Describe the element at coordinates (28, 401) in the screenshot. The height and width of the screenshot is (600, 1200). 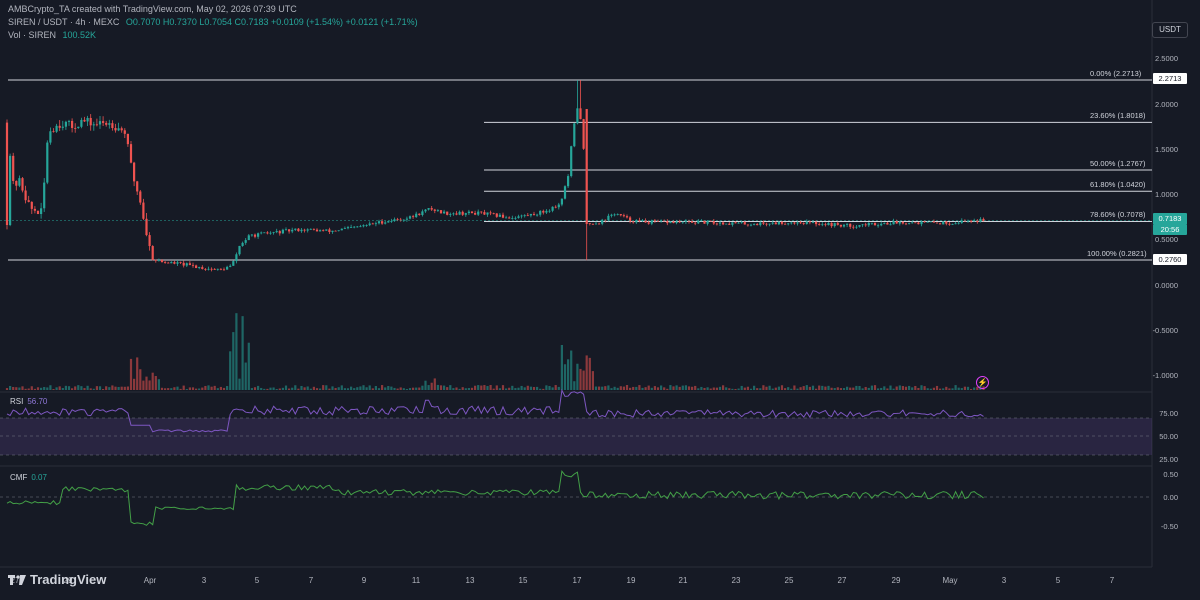
I see `rsi-label: RSI 56.70` at that location.